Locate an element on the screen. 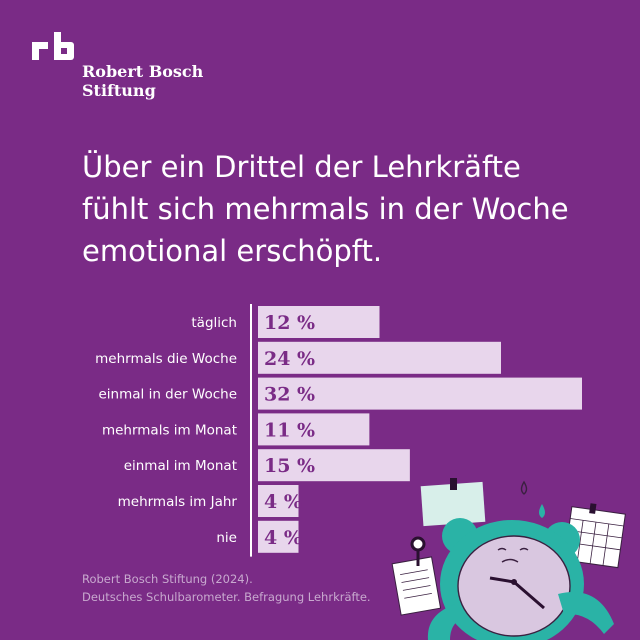 This screenshot has width=640, height=640. pushpin-icon is located at coordinates (418, 551).